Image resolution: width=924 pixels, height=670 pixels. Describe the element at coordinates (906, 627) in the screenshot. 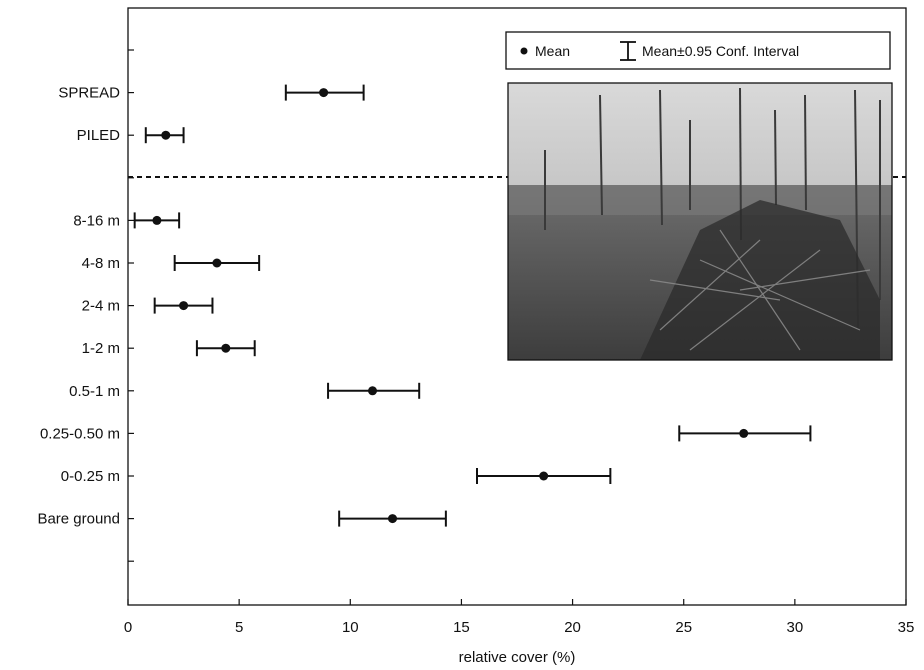

I see `x-tick-label: 35` at that location.